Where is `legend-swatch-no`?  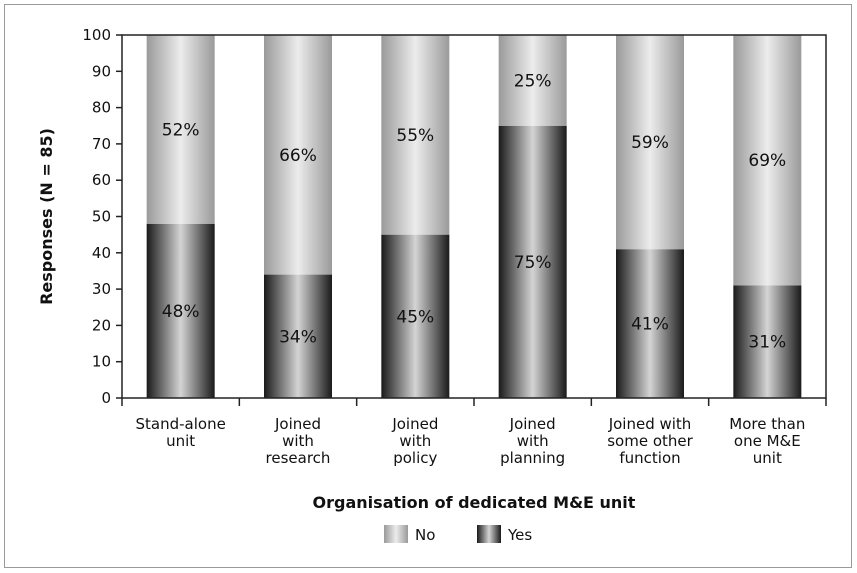 legend-swatch-no is located at coordinates (396, 534).